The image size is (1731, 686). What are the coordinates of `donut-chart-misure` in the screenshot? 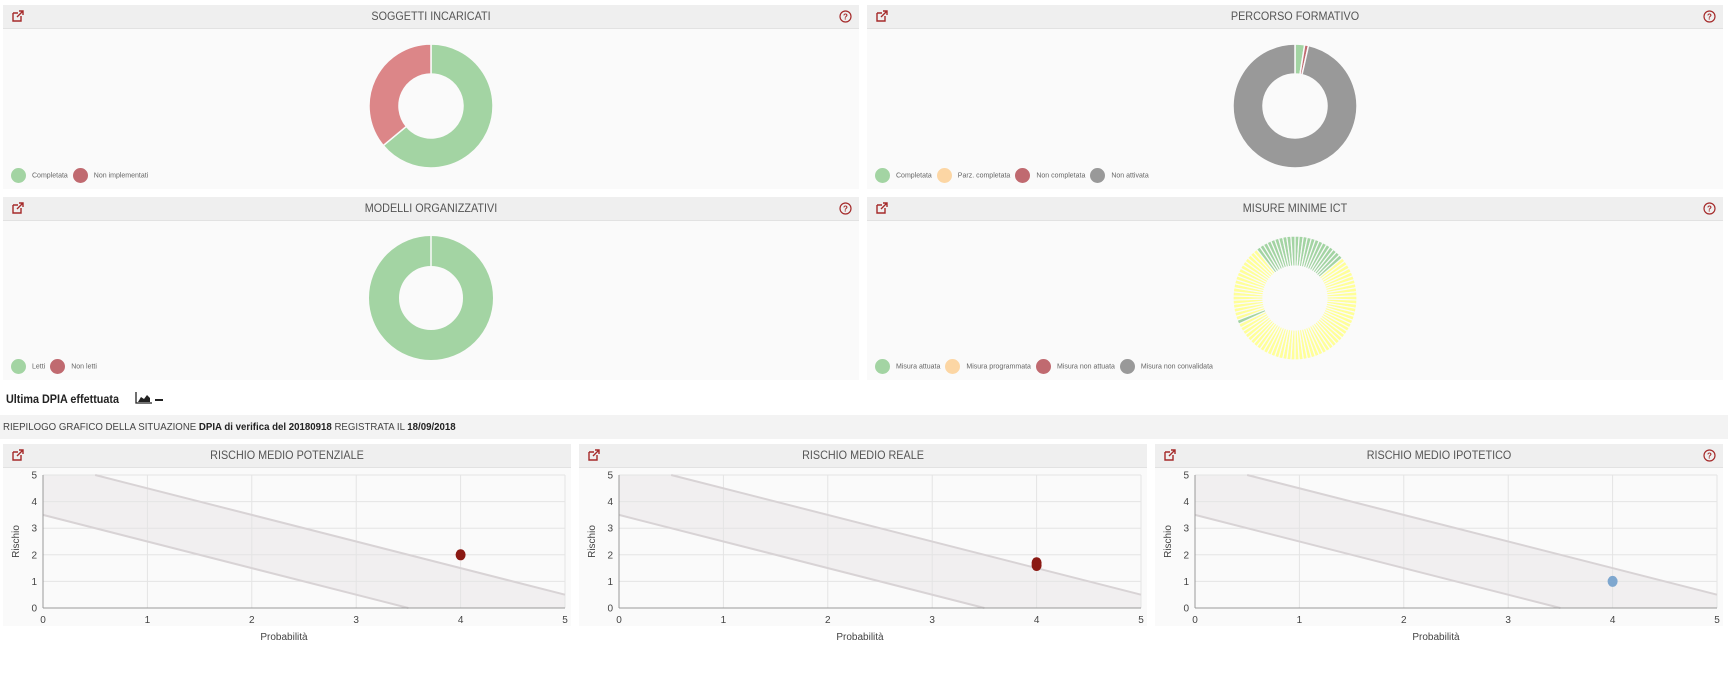 It's located at (1295, 298).